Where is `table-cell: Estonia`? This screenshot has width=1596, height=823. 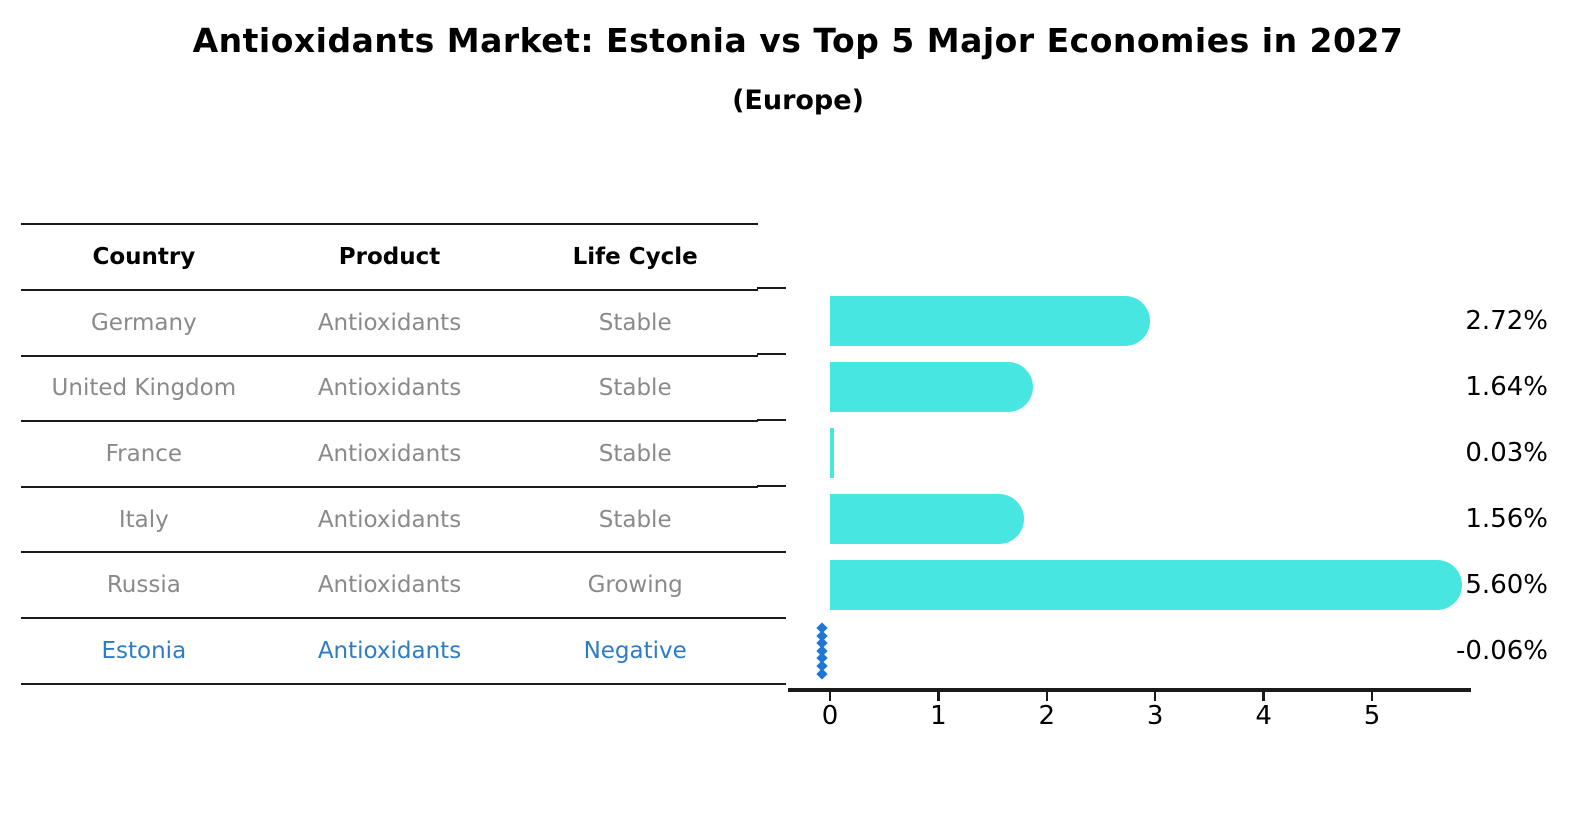 table-cell: Estonia is located at coordinates (144, 650).